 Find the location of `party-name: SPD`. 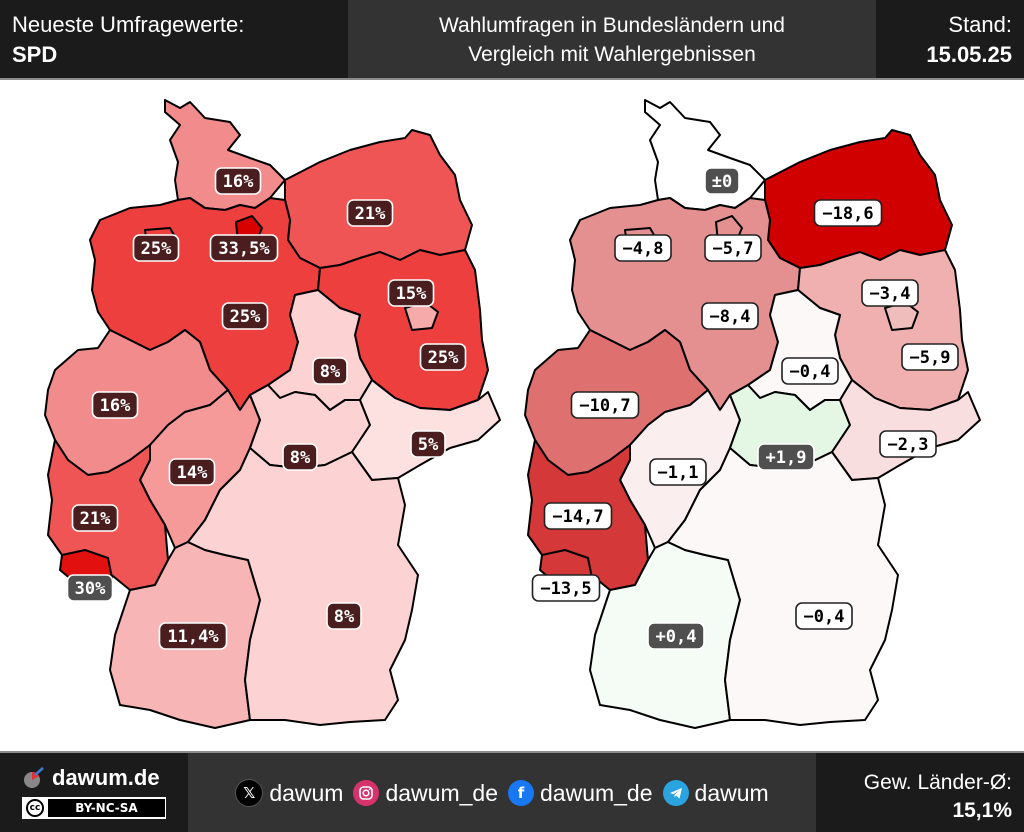

party-name: SPD is located at coordinates (35, 54).